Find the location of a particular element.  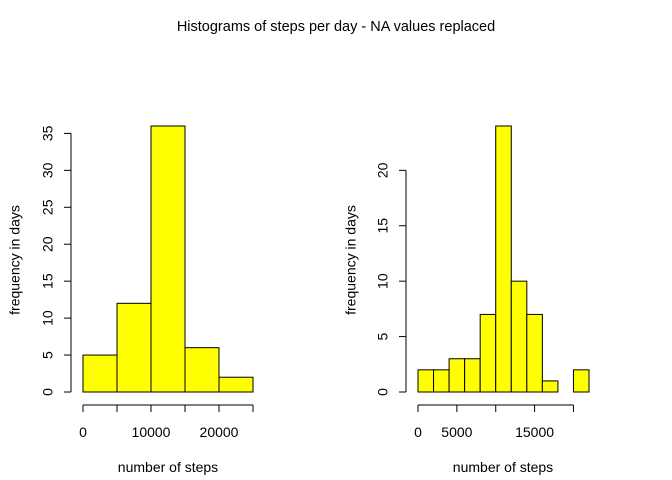

y-tick-label: 35 is located at coordinates (48, 133).